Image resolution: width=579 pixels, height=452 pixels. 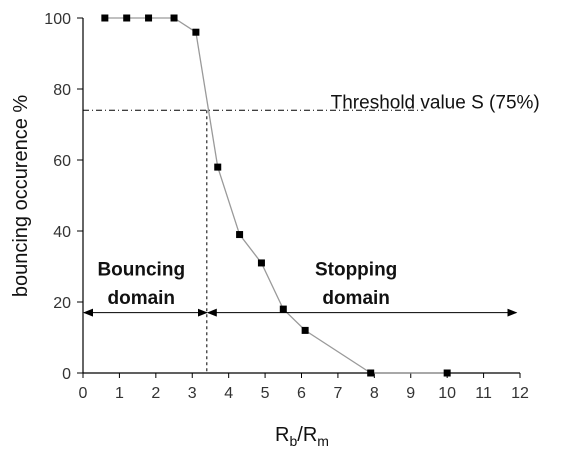 I want to click on stopping-domain-label-line2: domain, so click(x=356, y=298).